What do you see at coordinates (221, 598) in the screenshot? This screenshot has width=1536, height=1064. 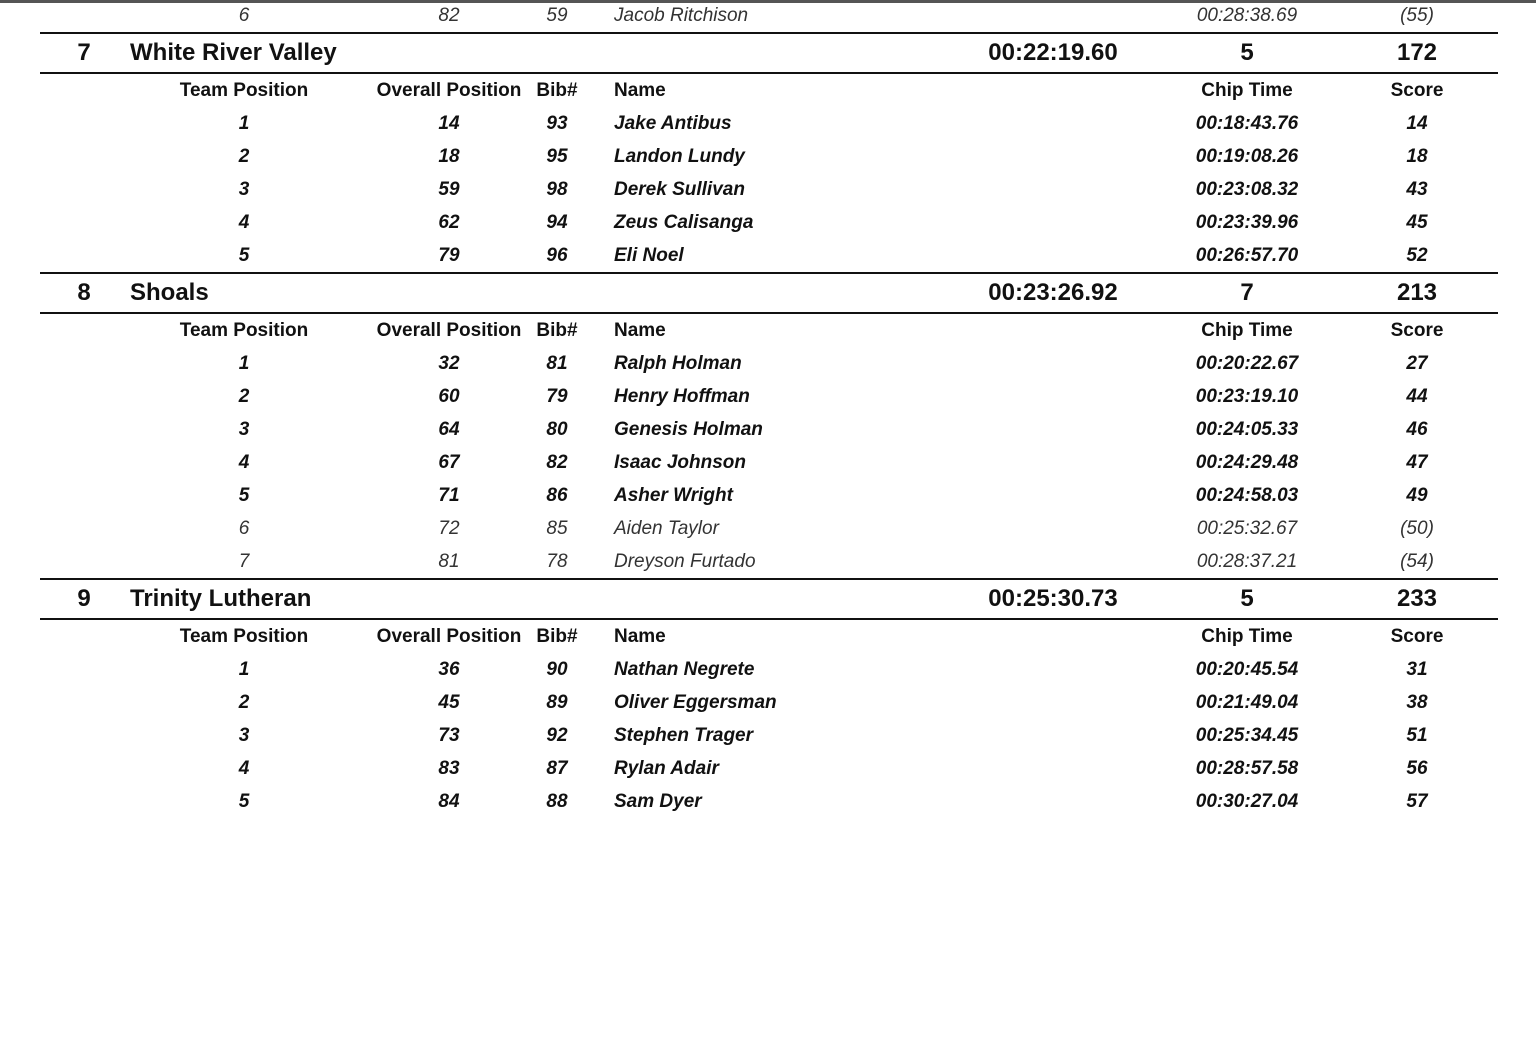 I see `team-name: Trinity Lutheran` at bounding box center [221, 598].